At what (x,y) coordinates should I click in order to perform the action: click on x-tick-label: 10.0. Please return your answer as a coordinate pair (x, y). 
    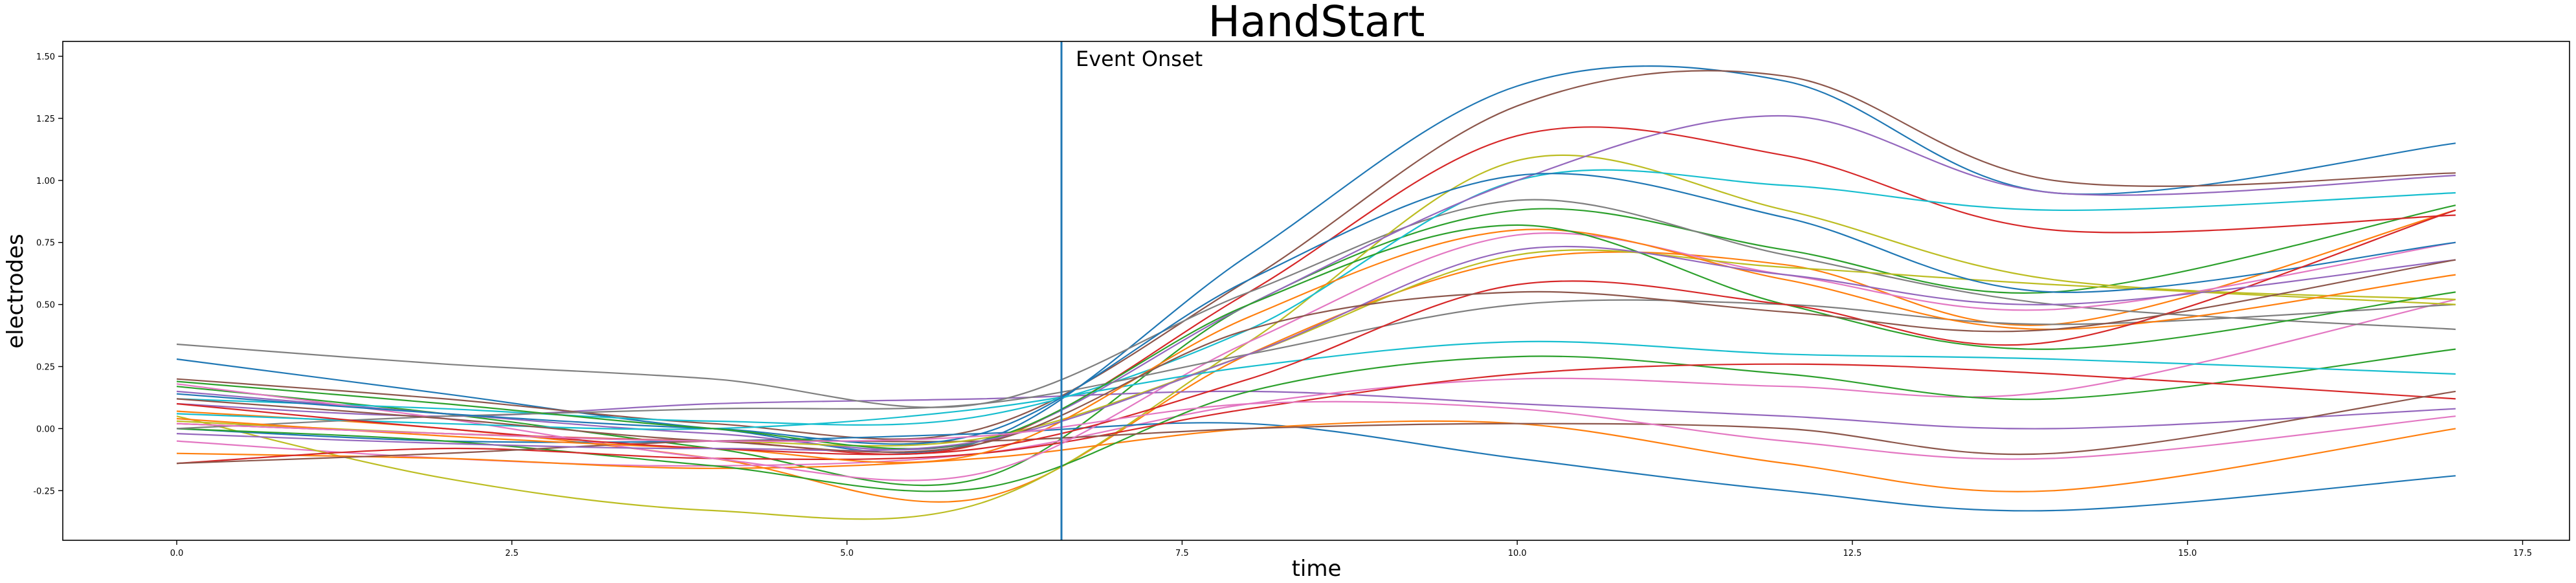
    Looking at the image, I should click on (1517, 553).